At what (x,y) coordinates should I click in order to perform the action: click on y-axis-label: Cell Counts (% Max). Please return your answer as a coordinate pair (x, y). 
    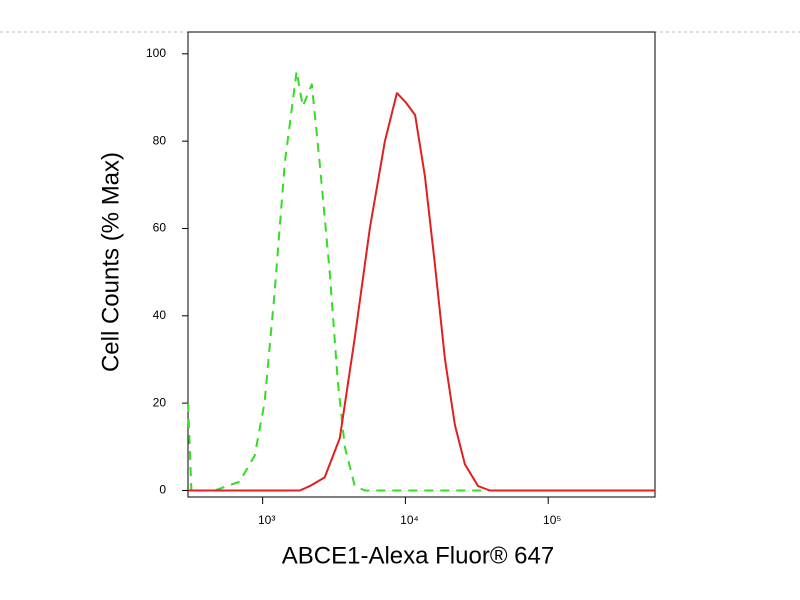
    Looking at the image, I should click on (110, 262).